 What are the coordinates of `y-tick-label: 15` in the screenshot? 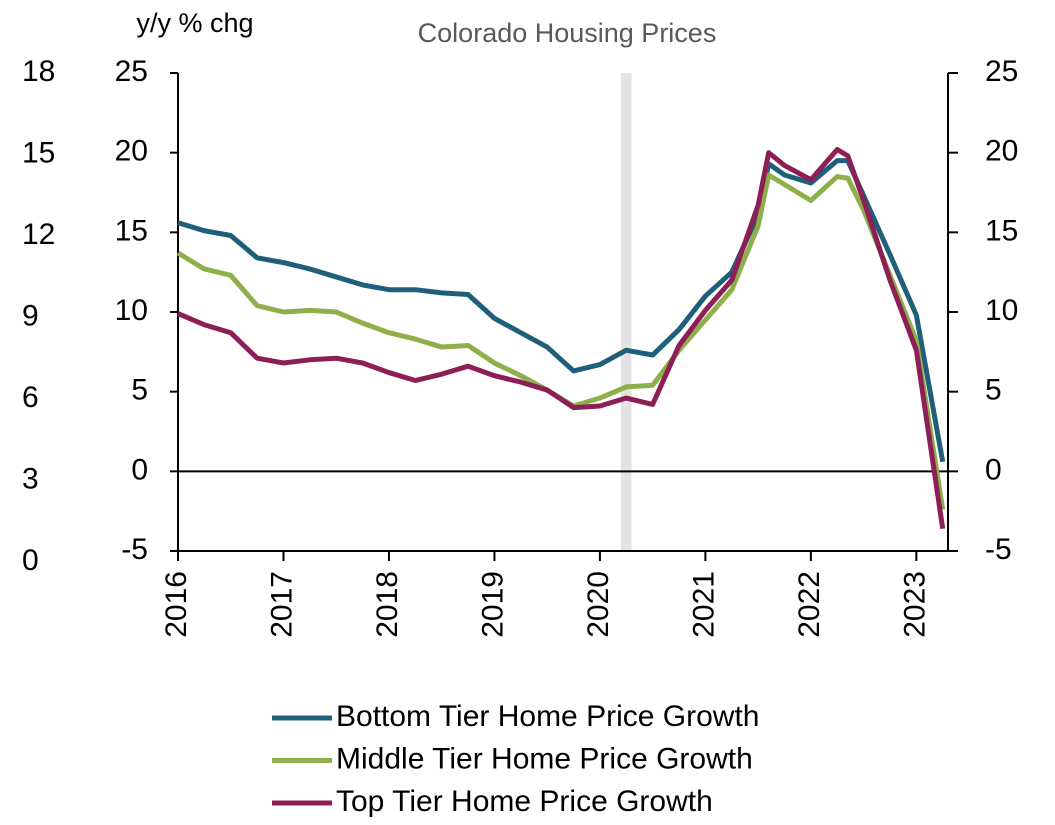 It's located at (131, 230).